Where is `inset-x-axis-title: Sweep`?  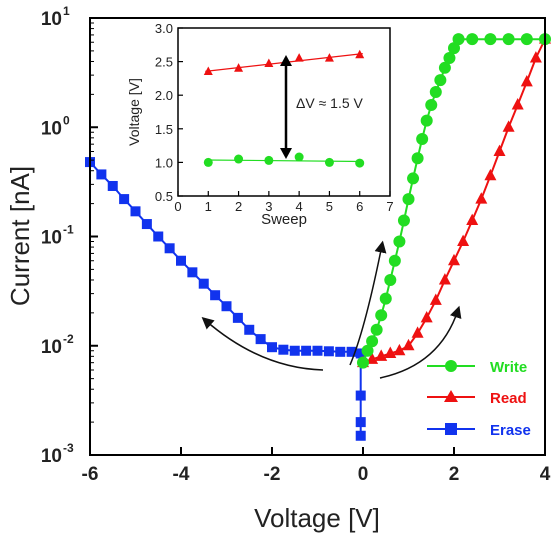
inset-x-axis-title: Sweep is located at coordinates (284, 219).